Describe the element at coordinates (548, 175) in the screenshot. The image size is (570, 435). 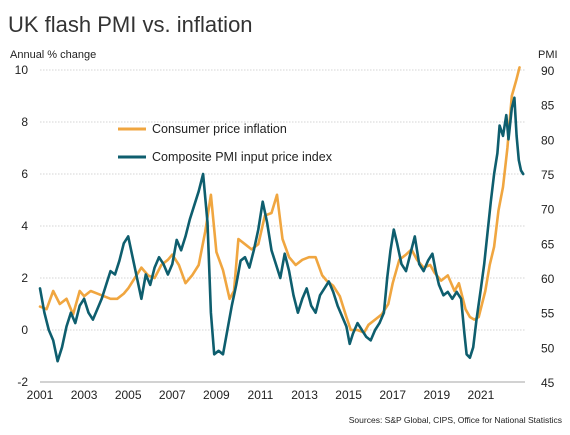
I see `right-tick-label: 75` at that location.